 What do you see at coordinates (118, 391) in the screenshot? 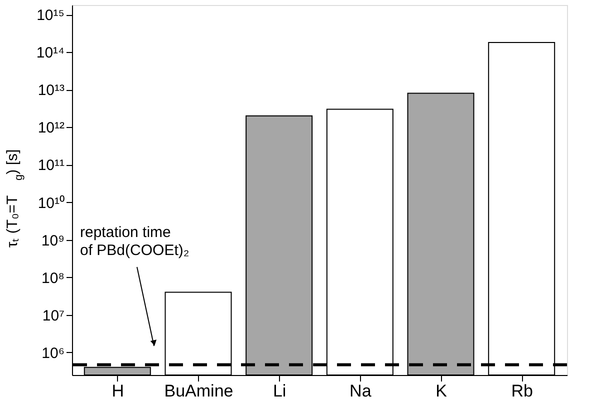
I see `x-tick-label: H` at bounding box center [118, 391].